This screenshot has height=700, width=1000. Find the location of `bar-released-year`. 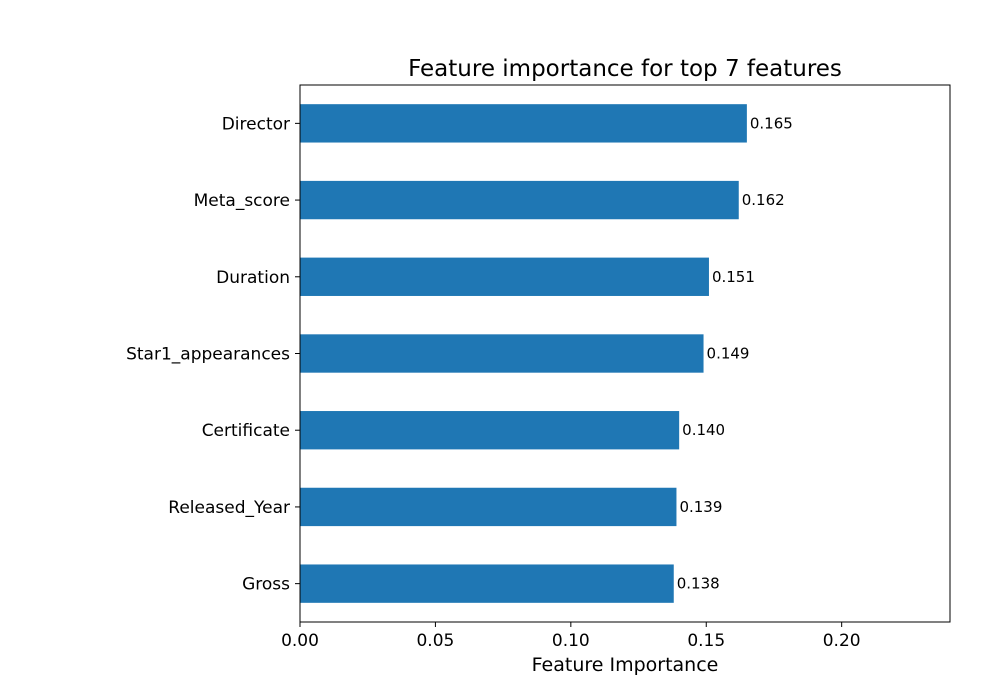

bar-released-year is located at coordinates (488, 507).